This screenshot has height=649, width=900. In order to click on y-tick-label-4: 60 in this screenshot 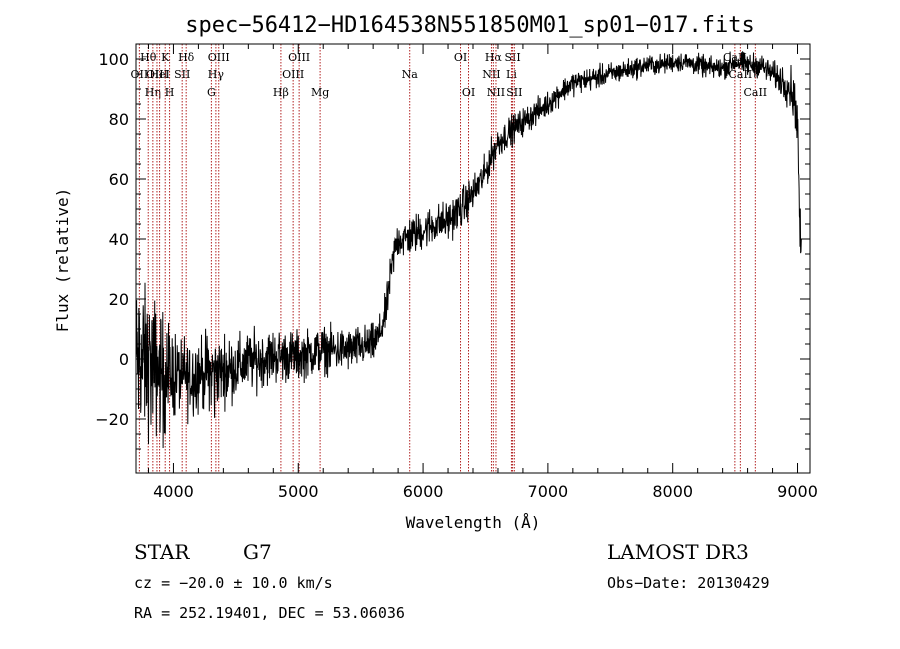, I will do `click(119, 179)`.